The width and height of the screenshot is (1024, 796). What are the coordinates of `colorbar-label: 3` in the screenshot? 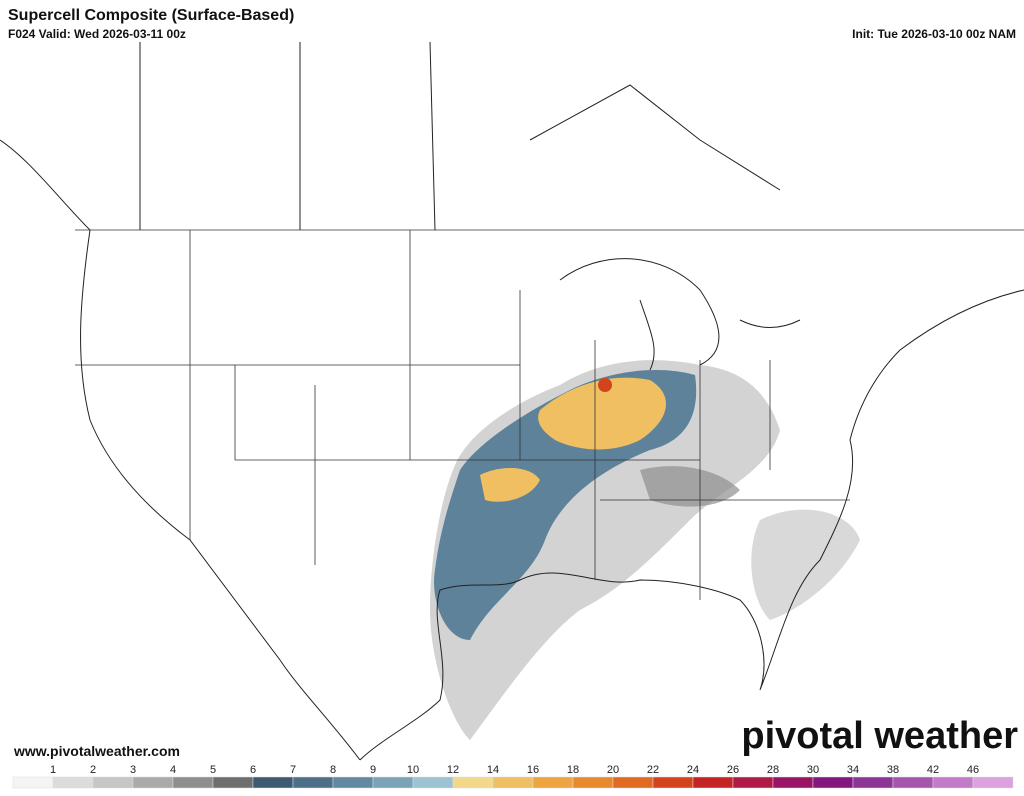 It's located at (133, 770).